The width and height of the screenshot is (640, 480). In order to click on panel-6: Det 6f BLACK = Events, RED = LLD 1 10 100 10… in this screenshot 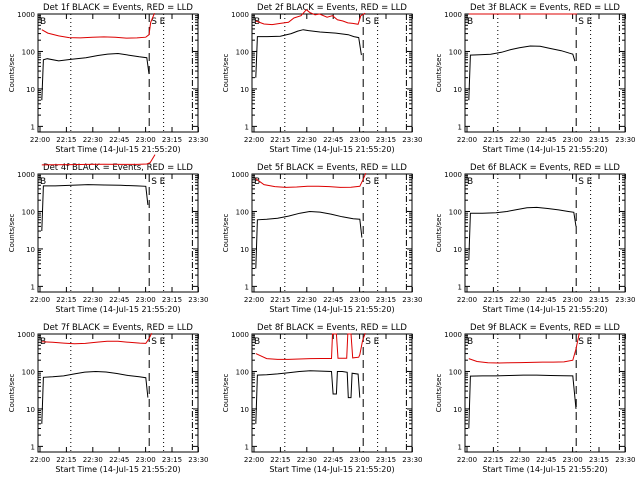, I will do `click(535, 238)`.